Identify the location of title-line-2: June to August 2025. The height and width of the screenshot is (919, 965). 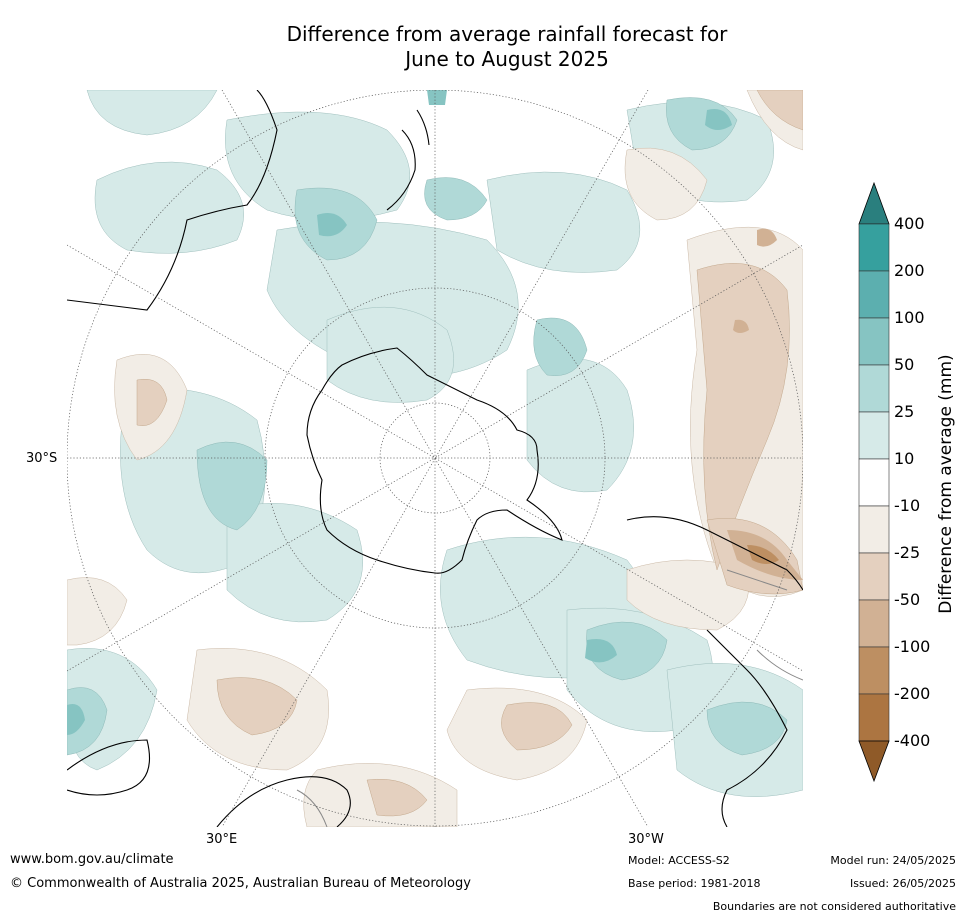
(507, 59).